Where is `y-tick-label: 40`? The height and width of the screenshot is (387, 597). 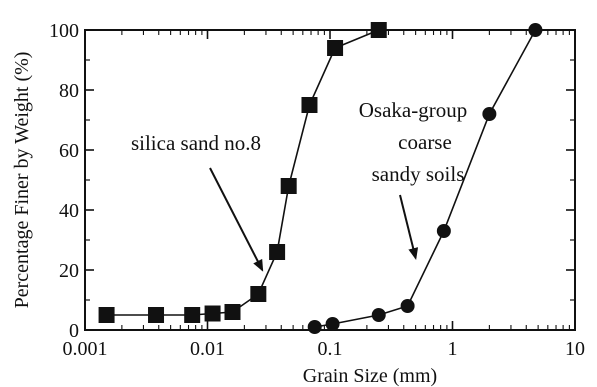 y-tick-label: 40 is located at coordinates (69, 211).